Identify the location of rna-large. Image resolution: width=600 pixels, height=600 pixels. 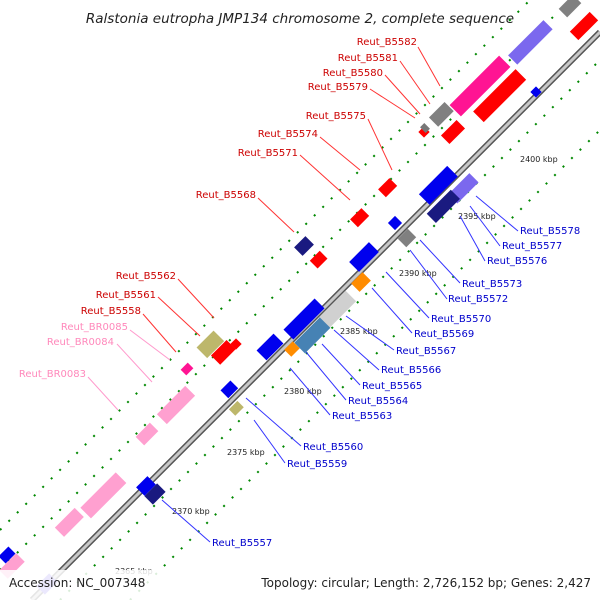
(103, 495).